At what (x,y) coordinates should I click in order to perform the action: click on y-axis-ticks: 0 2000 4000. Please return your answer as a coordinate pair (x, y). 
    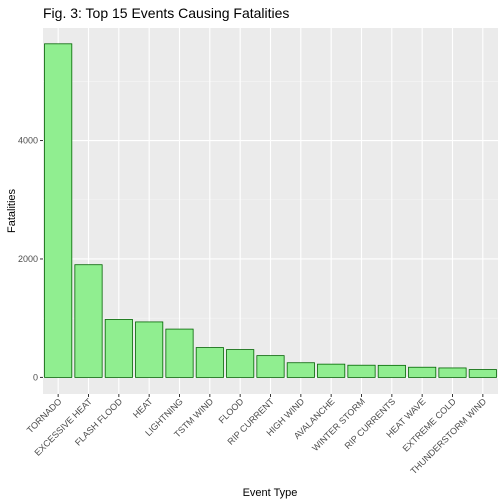
    Looking at the image, I should click on (30, 259).